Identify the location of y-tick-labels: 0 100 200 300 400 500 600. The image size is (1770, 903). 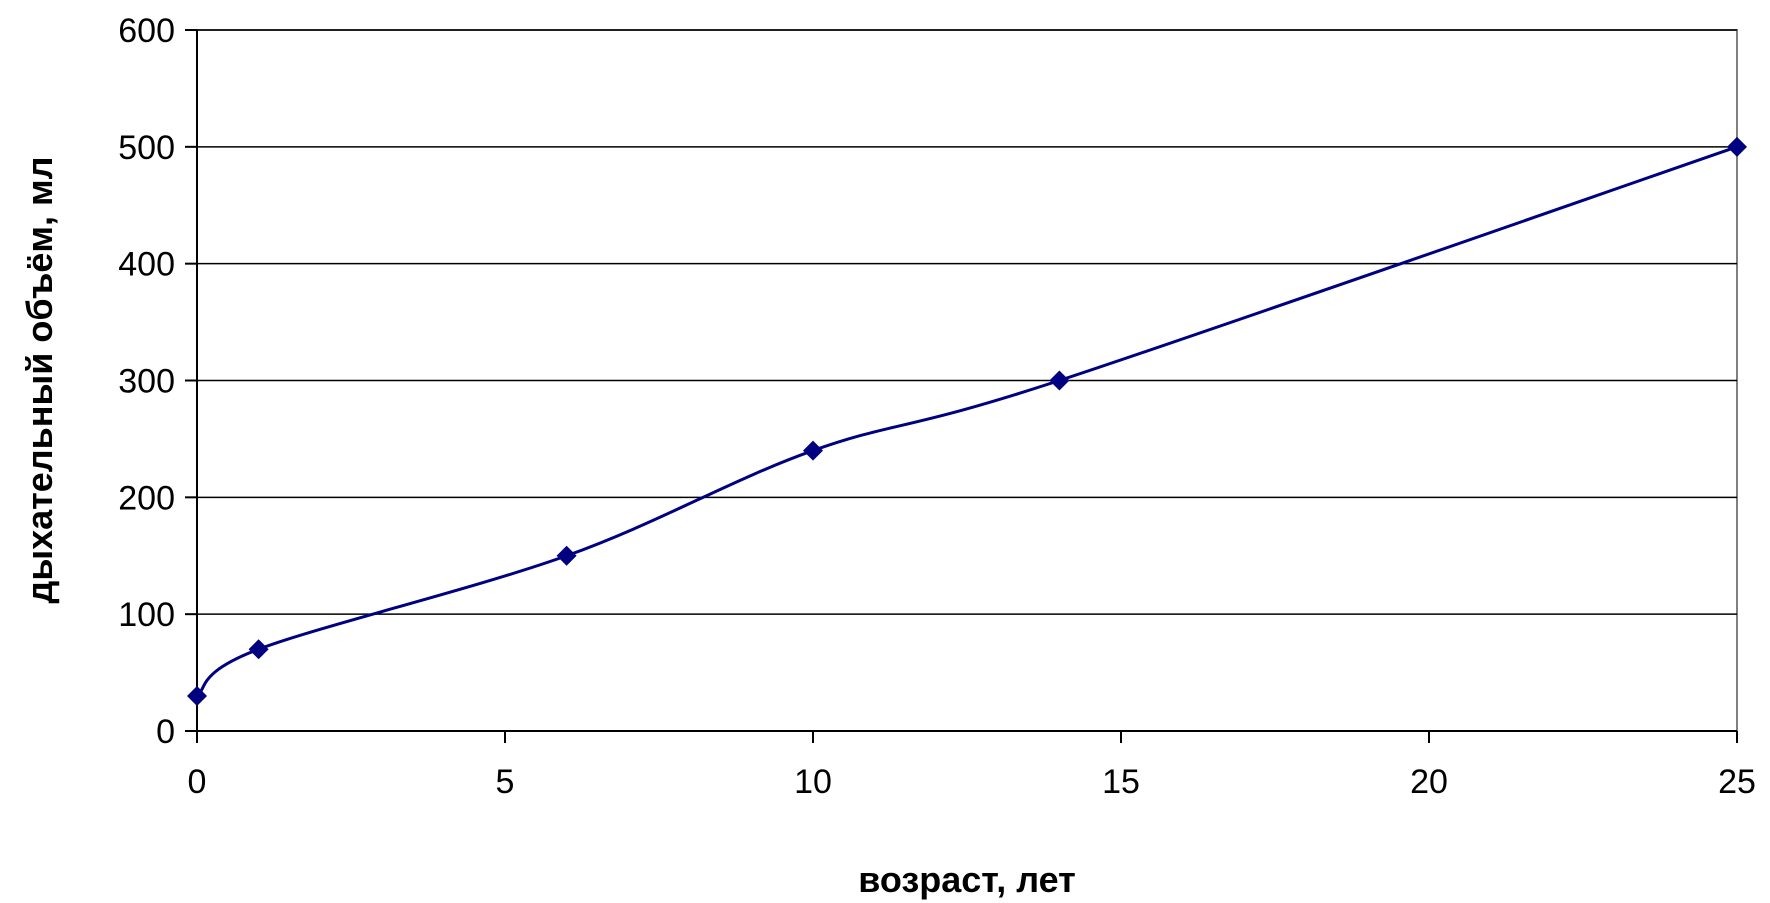
(146, 381).